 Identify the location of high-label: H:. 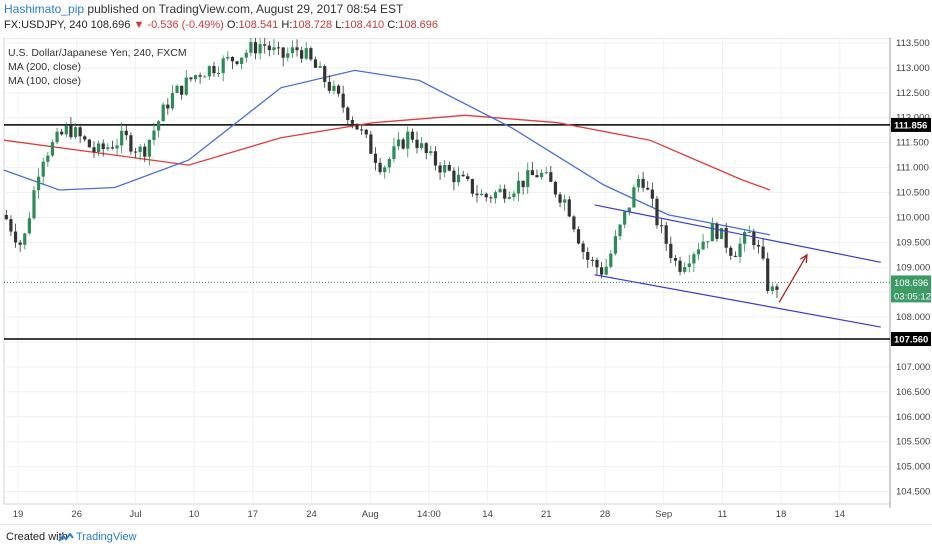
(287, 25).